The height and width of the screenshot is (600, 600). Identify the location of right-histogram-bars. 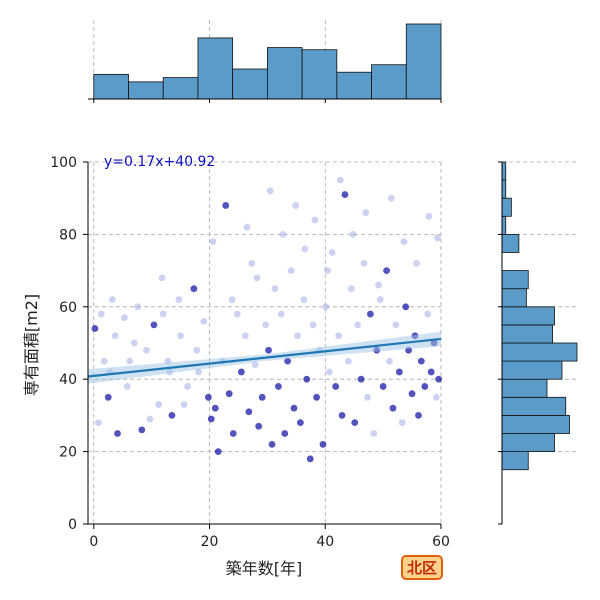
(539, 316).